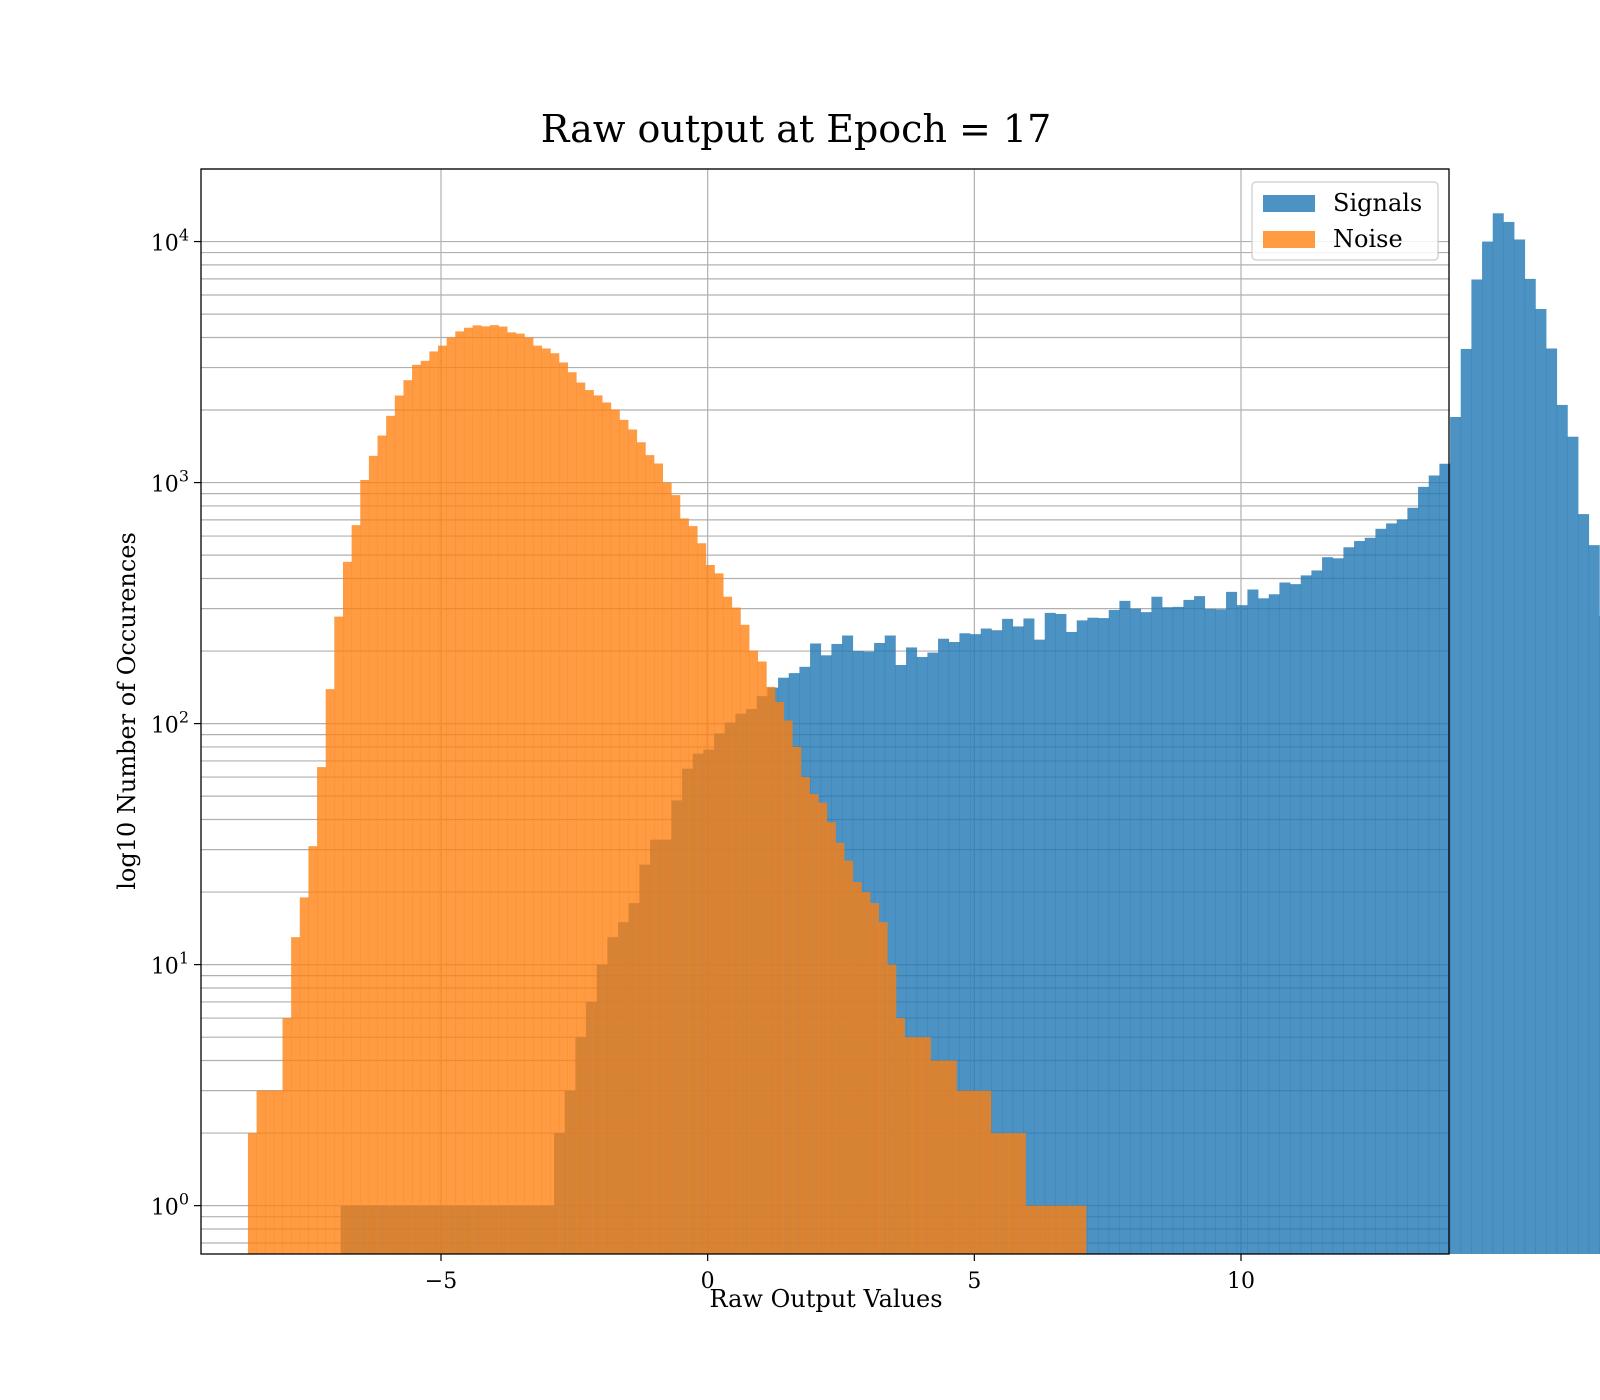 The height and width of the screenshot is (1400, 1600). What do you see at coordinates (1368, 239) in the screenshot?
I see `legend-label-noise: Noise` at bounding box center [1368, 239].